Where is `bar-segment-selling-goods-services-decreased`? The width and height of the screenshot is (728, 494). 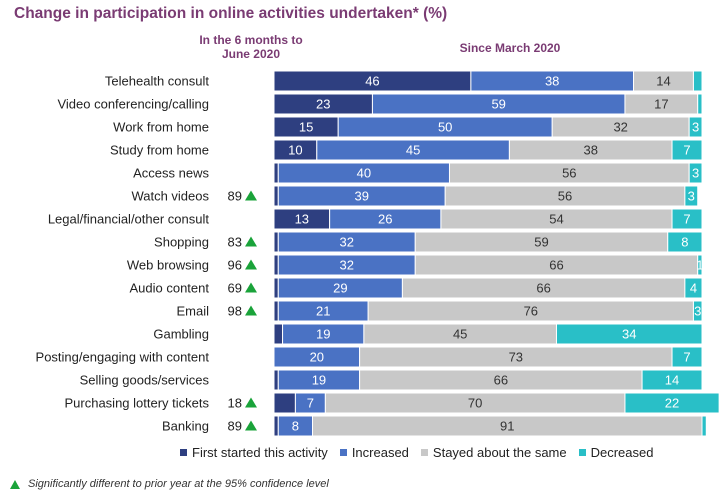
bar-segment-selling-goods-services-decreased is located at coordinates (672, 380).